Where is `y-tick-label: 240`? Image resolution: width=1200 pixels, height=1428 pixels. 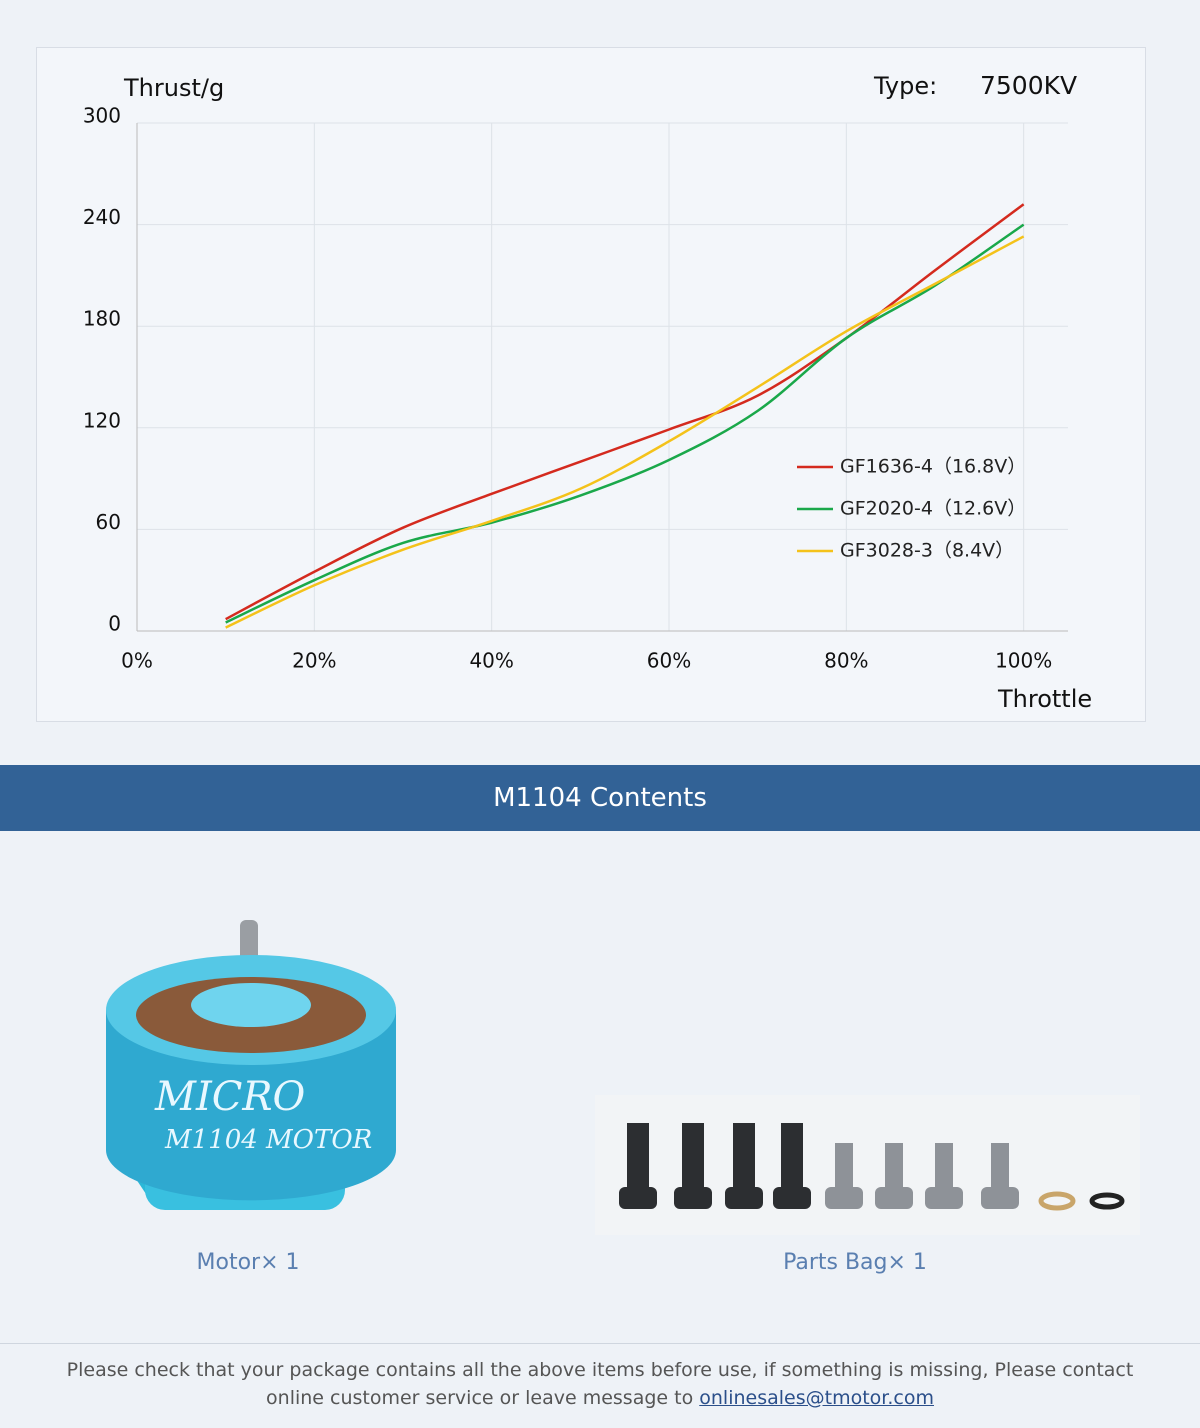
y-tick-label: 240 is located at coordinates (102, 217).